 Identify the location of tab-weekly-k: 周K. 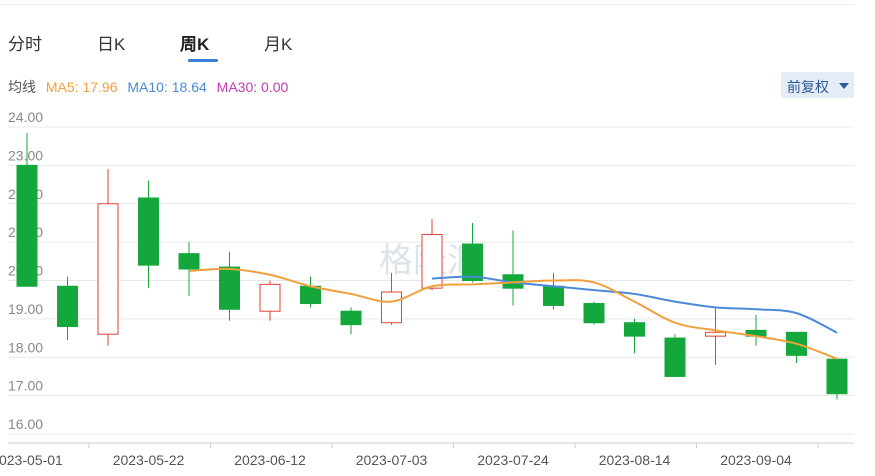
(195, 44).